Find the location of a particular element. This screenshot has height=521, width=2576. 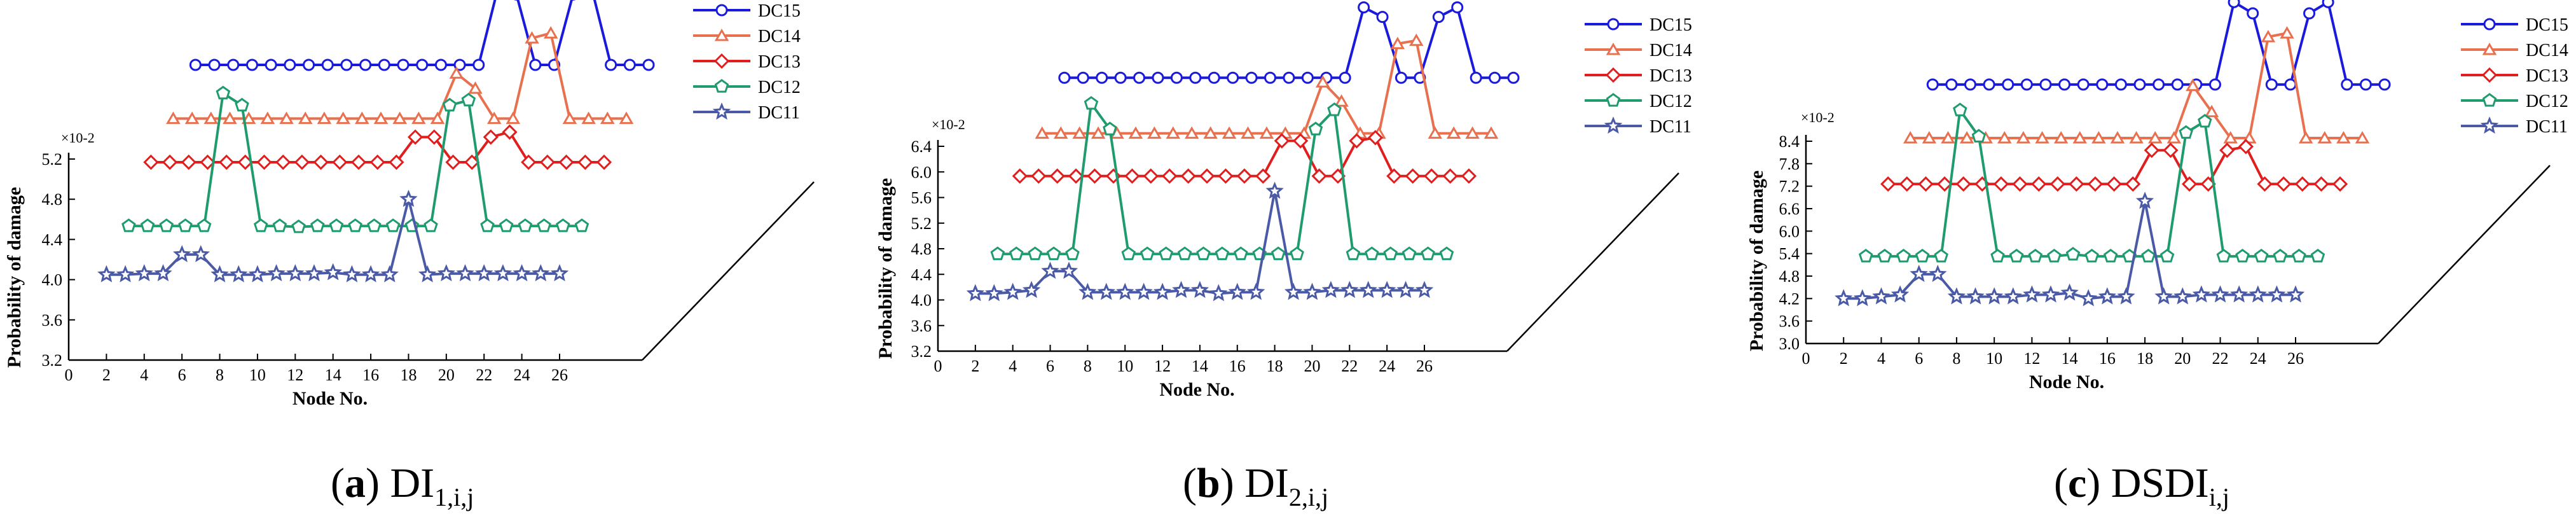

y-axis-label: Probability of damage is located at coordinates (14, 277).